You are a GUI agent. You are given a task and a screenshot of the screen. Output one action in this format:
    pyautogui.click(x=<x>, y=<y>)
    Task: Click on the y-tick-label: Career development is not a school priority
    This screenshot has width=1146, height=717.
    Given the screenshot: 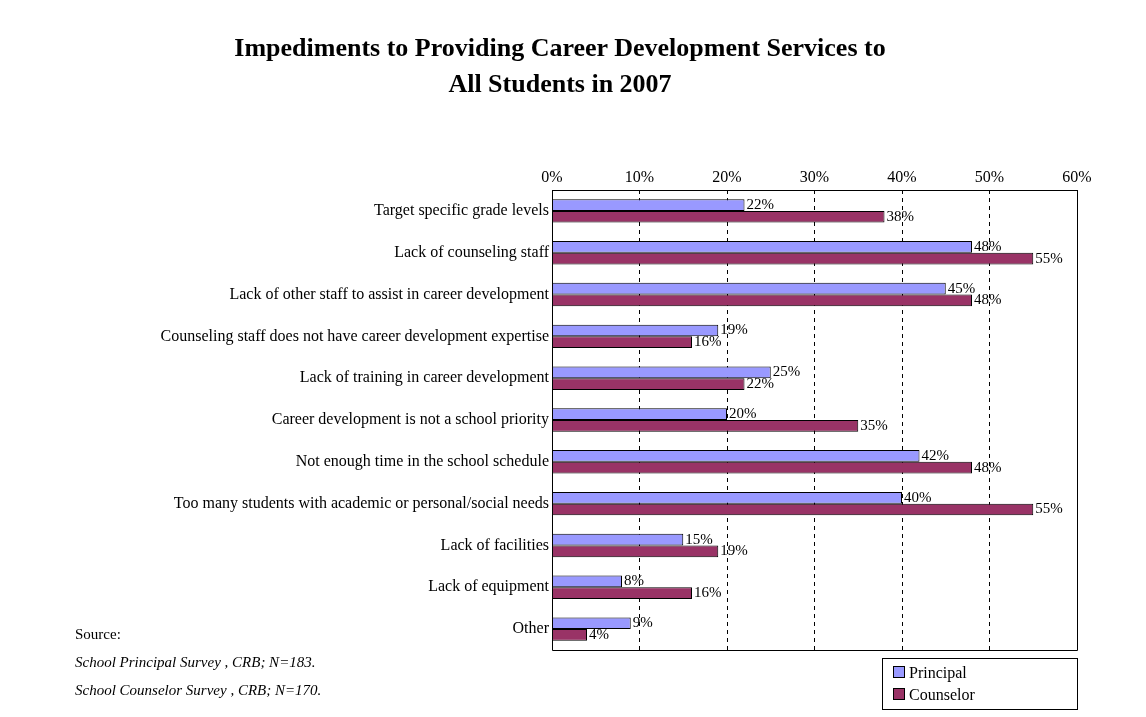 What is the action you would take?
    pyautogui.click(x=410, y=419)
    